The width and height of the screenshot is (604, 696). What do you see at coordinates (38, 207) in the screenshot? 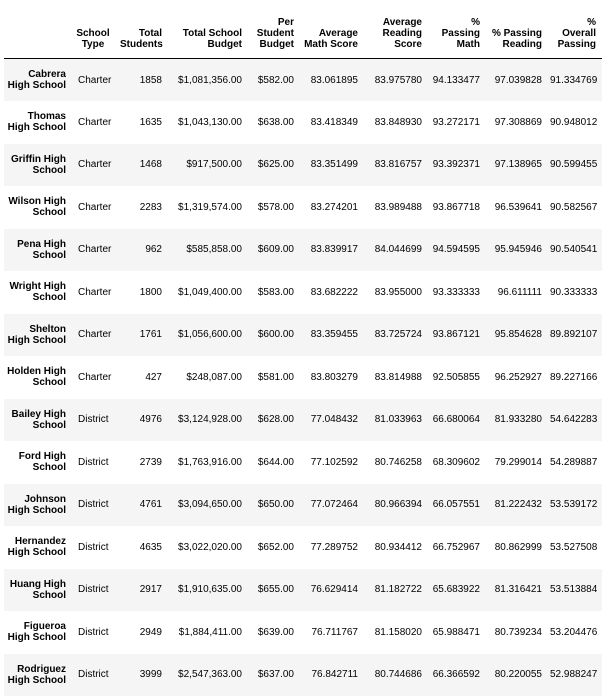
I see `row-label-school-name: Wilson High School` at bounding box center [38, 207].